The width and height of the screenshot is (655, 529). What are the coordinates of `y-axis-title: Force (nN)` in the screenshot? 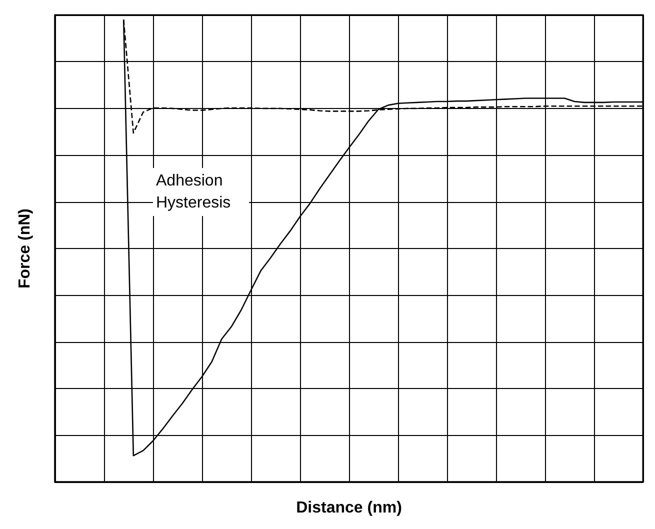 It's located at (25, 248).